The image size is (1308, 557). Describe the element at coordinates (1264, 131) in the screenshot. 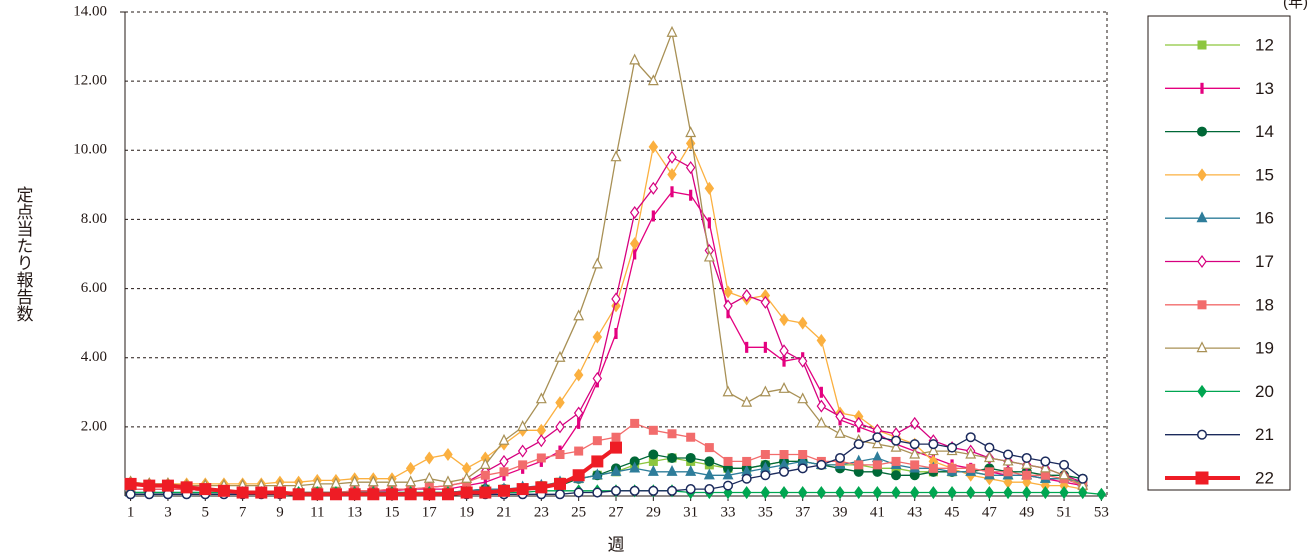

I see `legend-label: 14` at that location.